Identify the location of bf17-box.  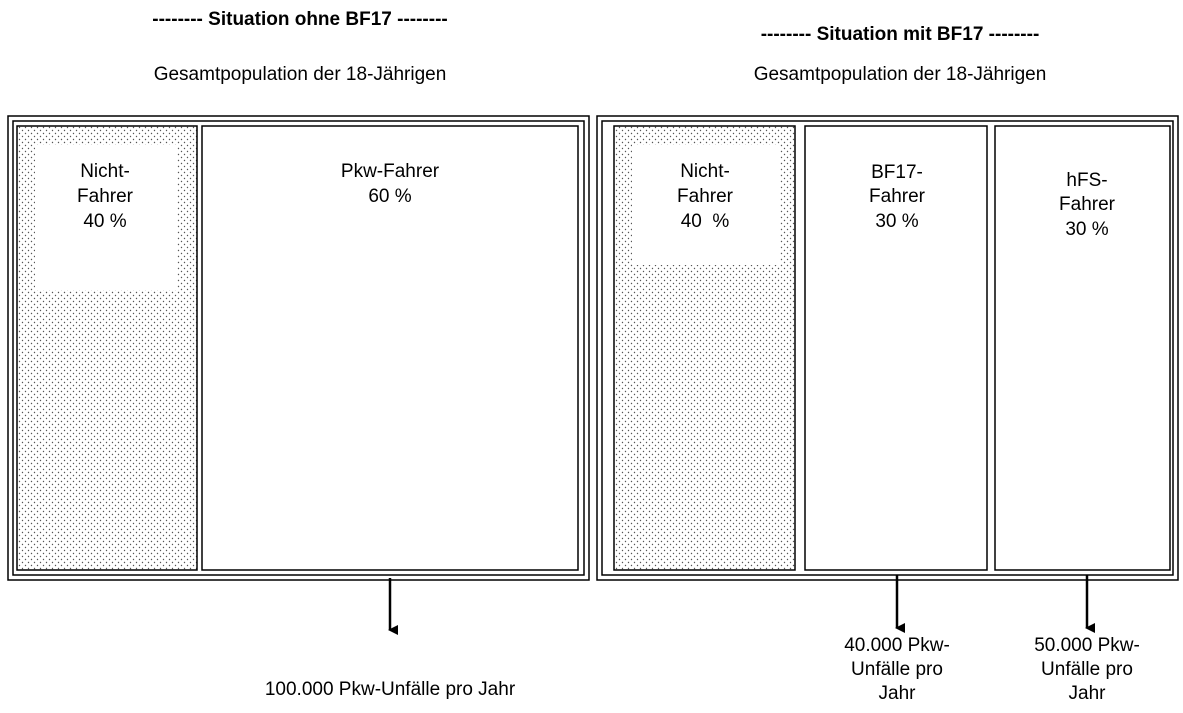
(896, 348).